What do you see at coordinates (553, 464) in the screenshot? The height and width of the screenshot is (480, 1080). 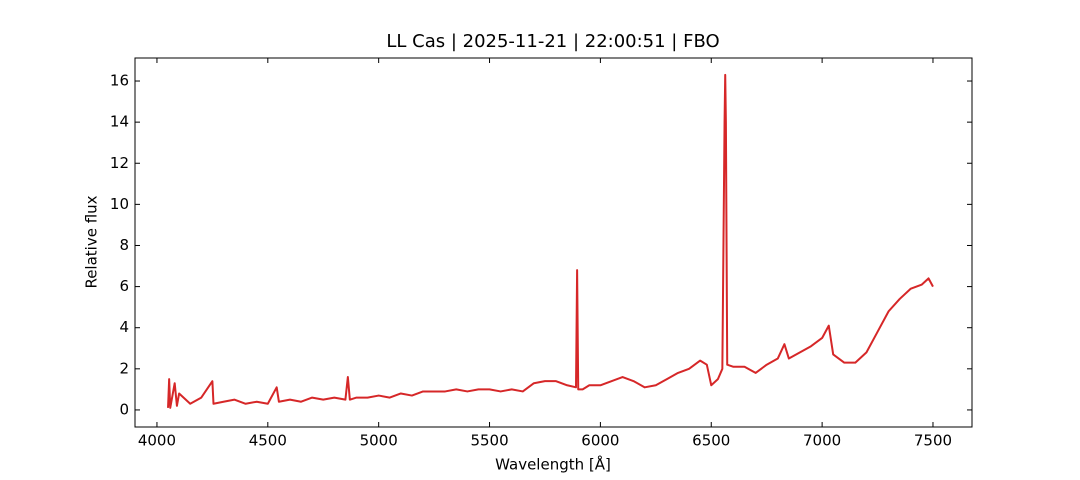 I see `x-axis-label: Wavelength [Å]` at bounding box center [553, 464].